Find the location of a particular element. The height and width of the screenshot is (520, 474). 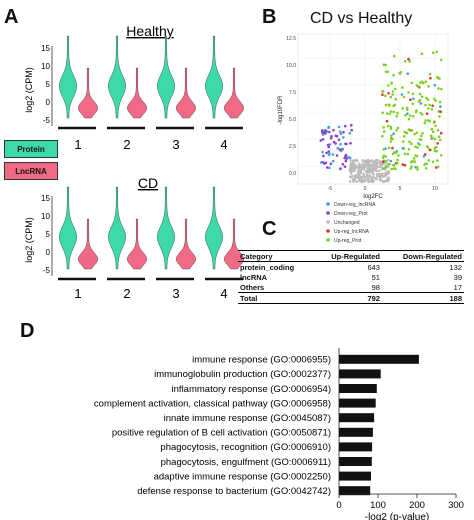

svg-text: 5 is located at coordinates (400, 189).